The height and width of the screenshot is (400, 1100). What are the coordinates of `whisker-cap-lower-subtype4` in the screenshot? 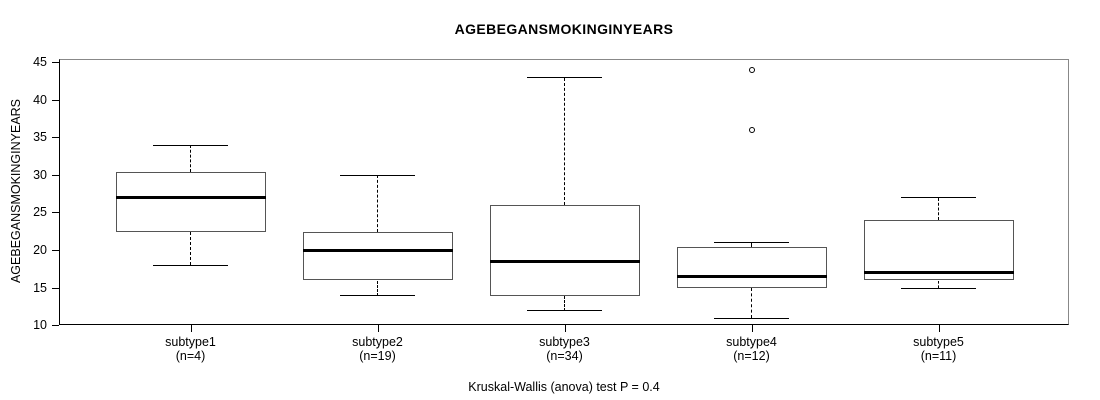 It's located at (751, 318).